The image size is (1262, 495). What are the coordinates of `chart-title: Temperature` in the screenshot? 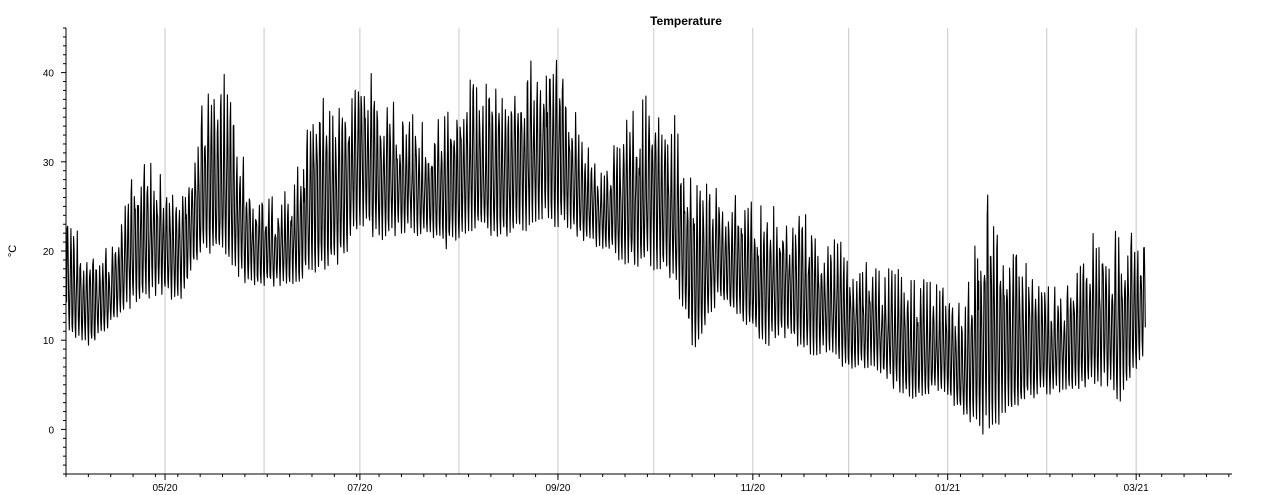 It's located at (686, 21).